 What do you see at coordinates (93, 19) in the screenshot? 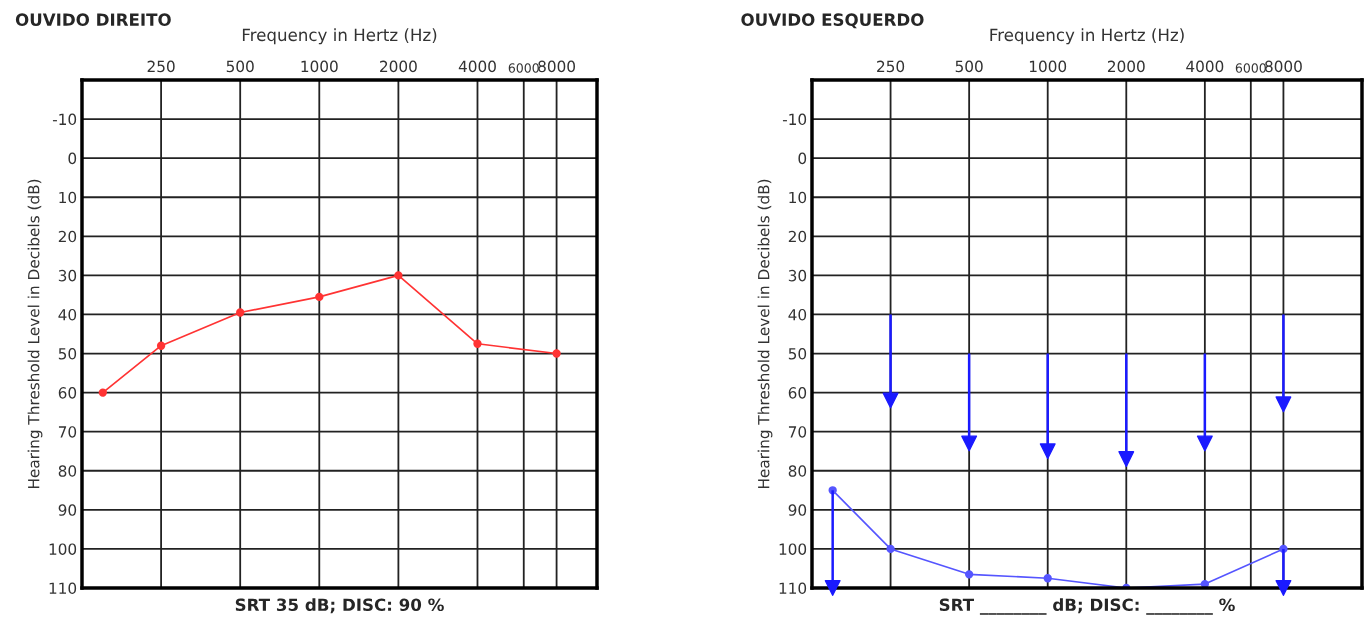
I see `chart-title: OUVIDO DIREITO` at bounding box center [93, 19].